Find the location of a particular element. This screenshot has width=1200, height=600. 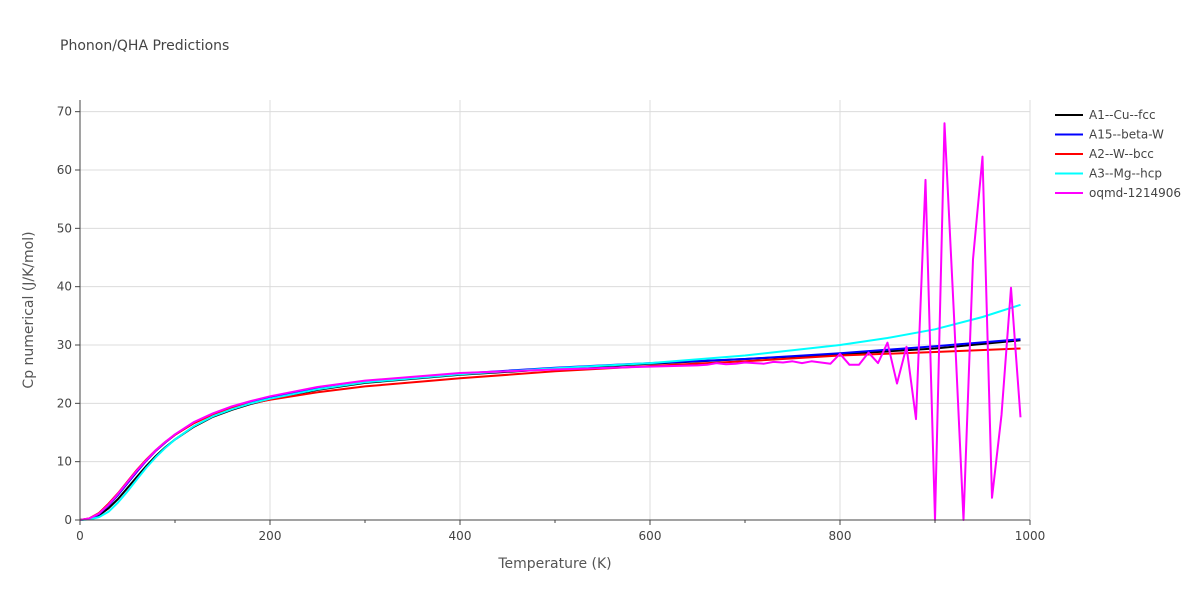

y-tick-label: 0 is located at coordinates (68, 520).